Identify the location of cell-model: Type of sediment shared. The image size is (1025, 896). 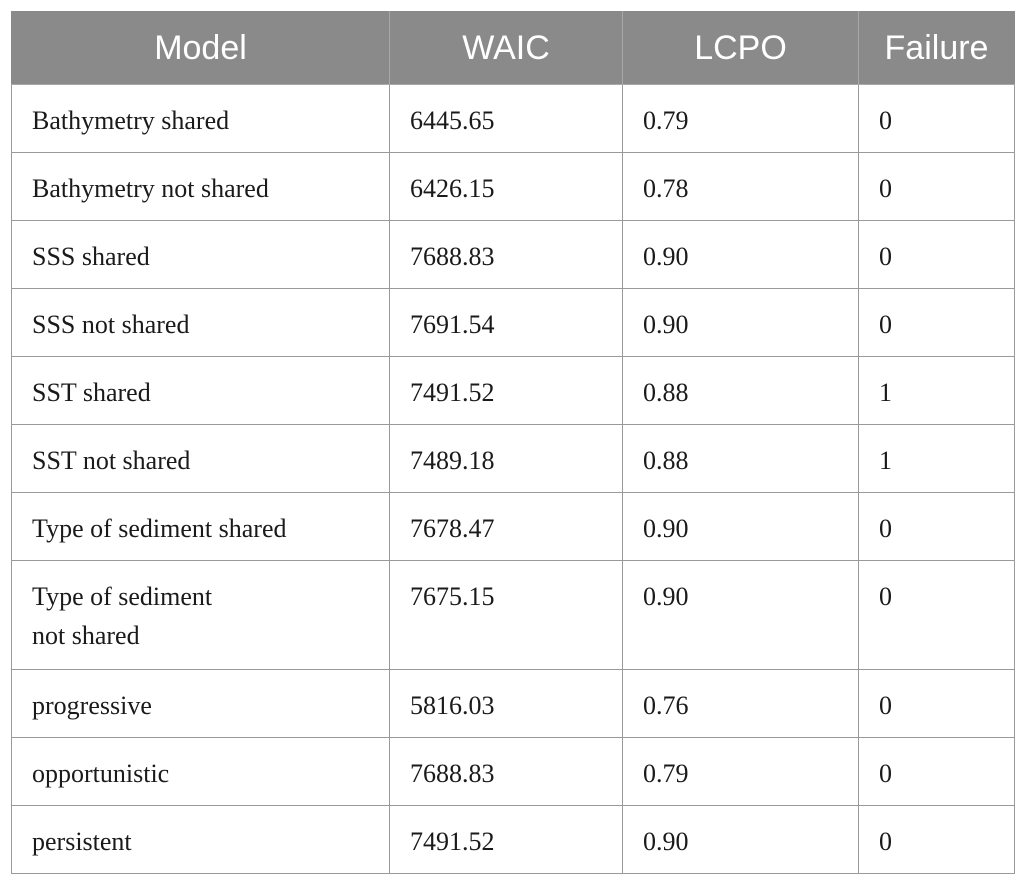
(200, 526).